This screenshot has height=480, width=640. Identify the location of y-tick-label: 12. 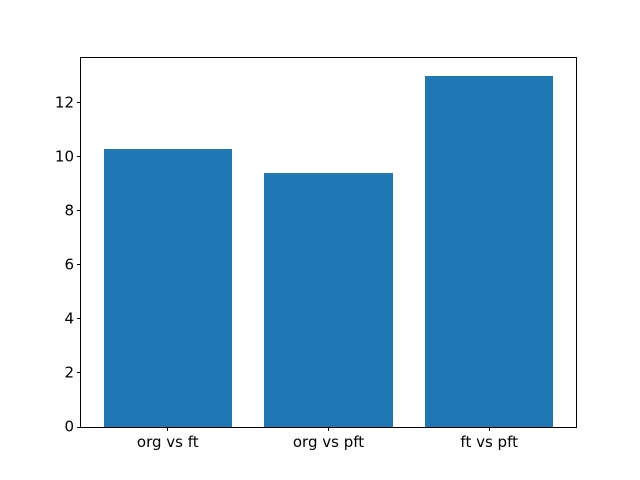
(64, 102).